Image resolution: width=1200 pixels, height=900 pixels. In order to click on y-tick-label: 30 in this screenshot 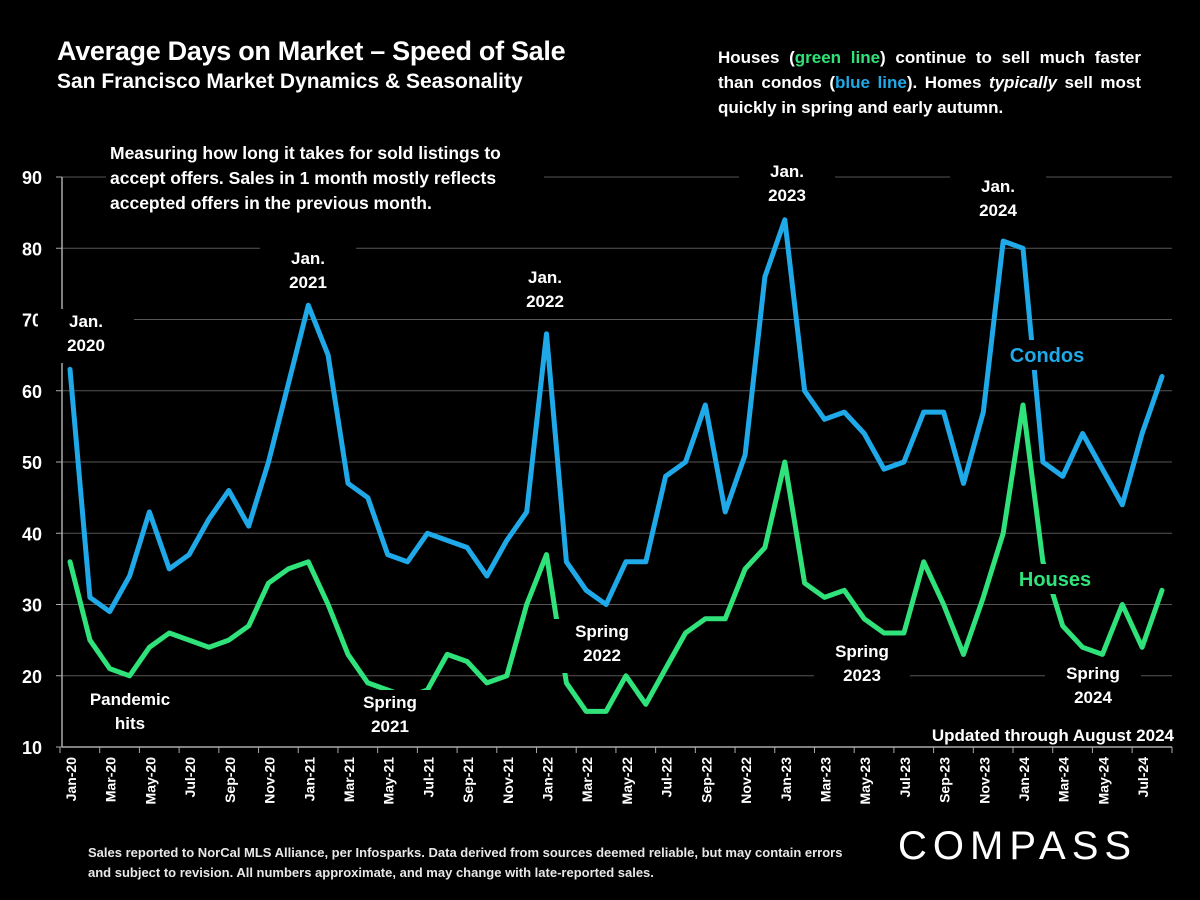, I will do `click(32, 606)`.